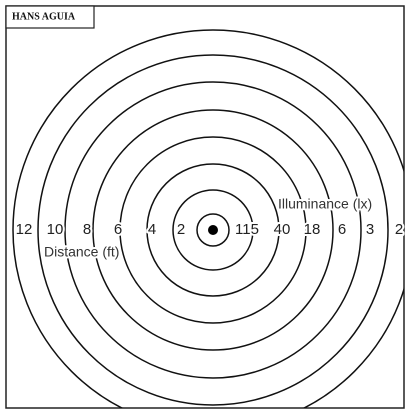  I want to click on illuminance-label: 40, so click(282, 229).